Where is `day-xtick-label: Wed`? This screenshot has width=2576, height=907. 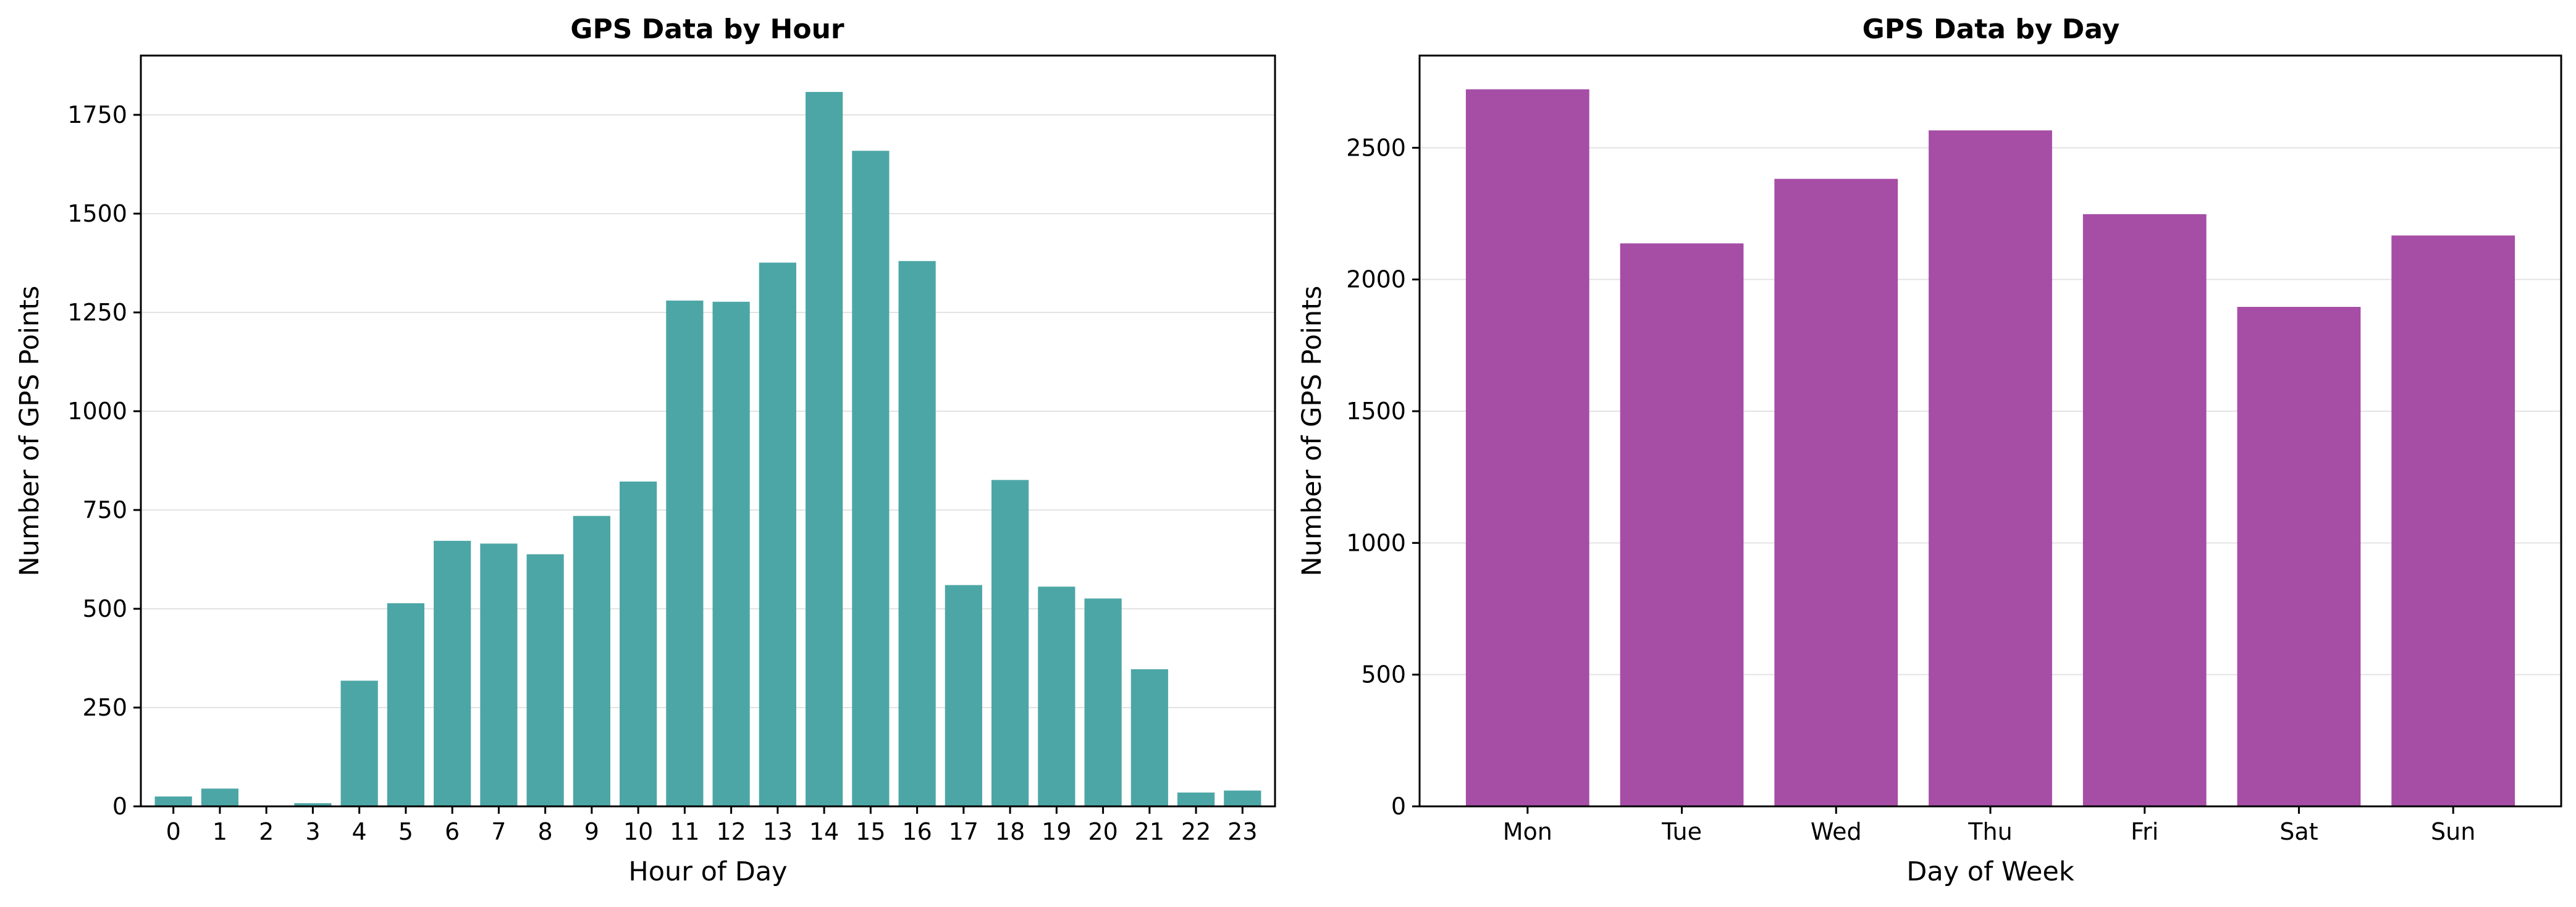
day-xtick-label: Wed is located at coordinates (1836, 831).